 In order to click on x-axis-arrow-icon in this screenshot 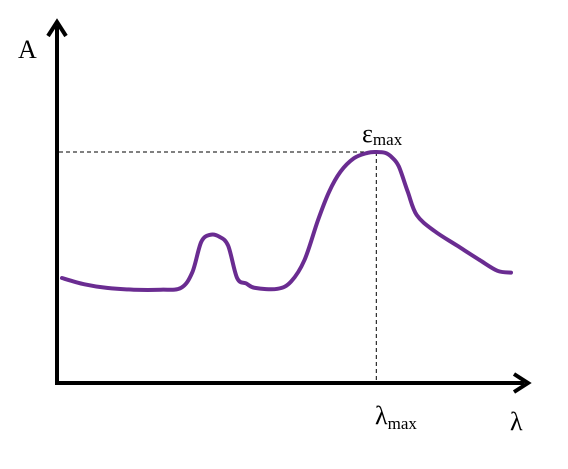, I will do `click(522, 383)`.